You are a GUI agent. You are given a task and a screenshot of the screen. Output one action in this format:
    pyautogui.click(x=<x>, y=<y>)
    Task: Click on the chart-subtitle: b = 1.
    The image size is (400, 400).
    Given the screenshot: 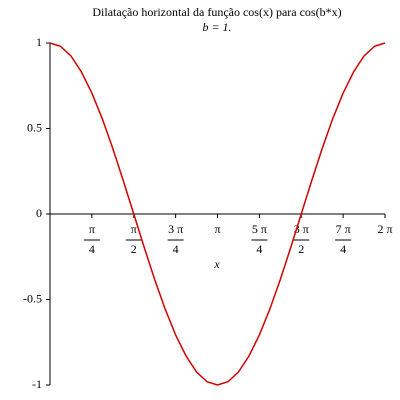 What is the action you would take?
    pyautogui.click(x=216, y=27)
    